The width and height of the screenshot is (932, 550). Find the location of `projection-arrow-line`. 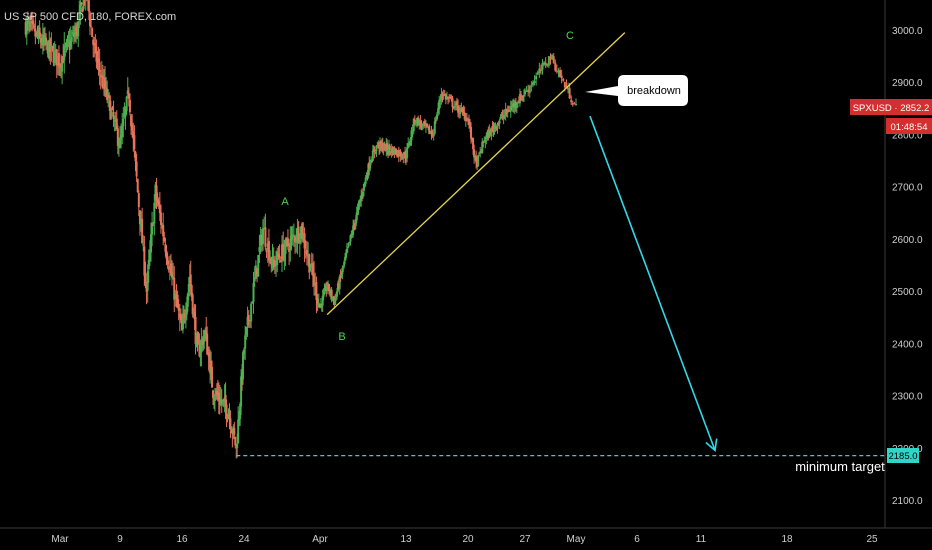

projection-arrow-line is located at coordinates (652, 283).